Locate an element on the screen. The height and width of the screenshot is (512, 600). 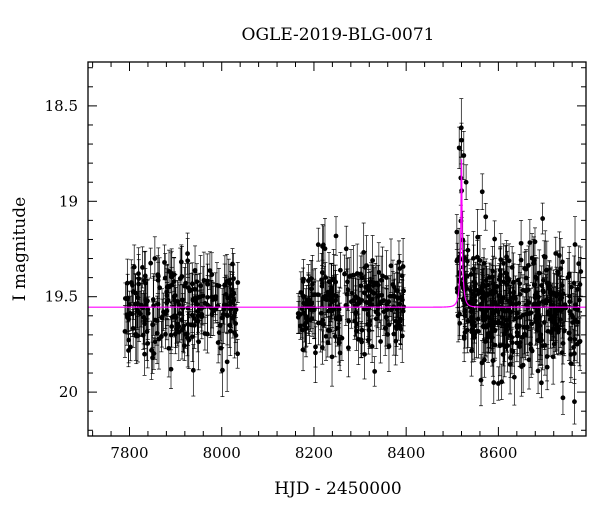
x-tick-label: 8000 is located at coordinates (222, 453).